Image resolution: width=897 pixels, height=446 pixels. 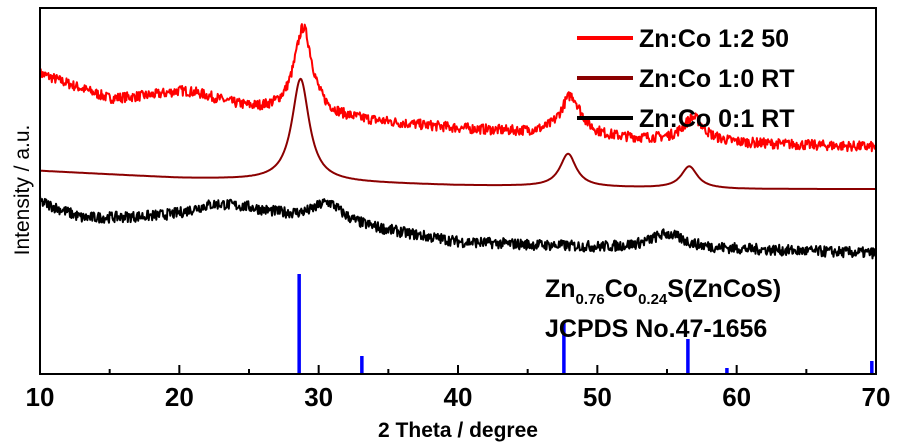 I want to click on legend-label-0: Zn:Co 1:2 50, so click(x=714, y=39).